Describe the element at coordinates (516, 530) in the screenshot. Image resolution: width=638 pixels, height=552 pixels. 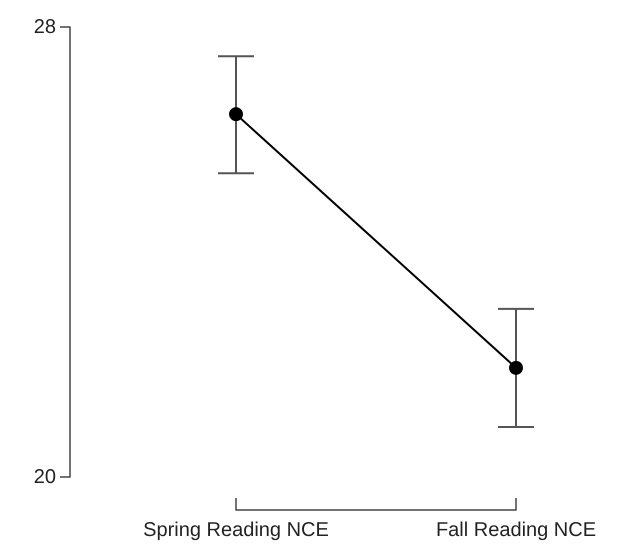
I see `x-tick-label: Fall Reading NCE` at that location.